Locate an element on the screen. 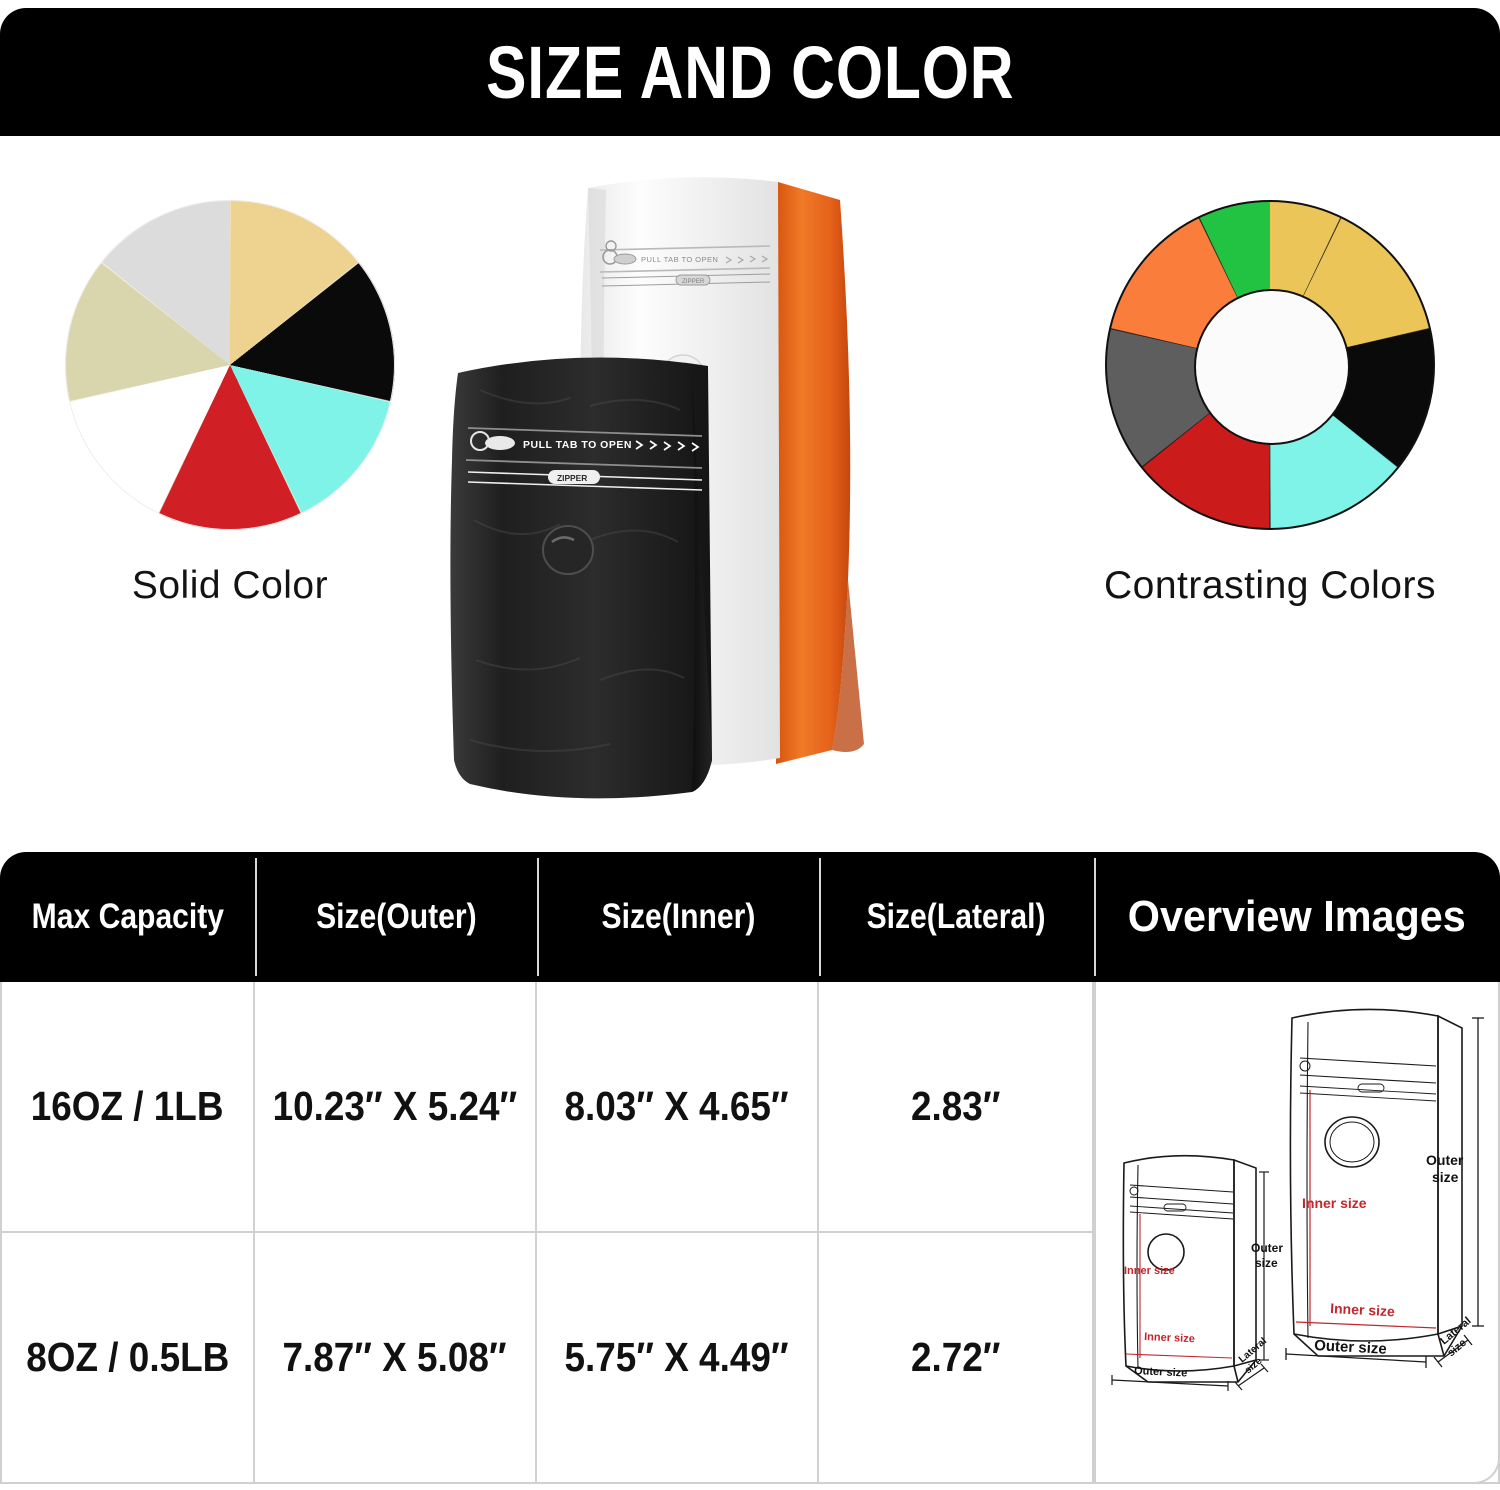 The width and height of the screenshot is (1500, 1490). contrasting-colors-label: Contrasting Colors is located at coordinates (1270, 585).